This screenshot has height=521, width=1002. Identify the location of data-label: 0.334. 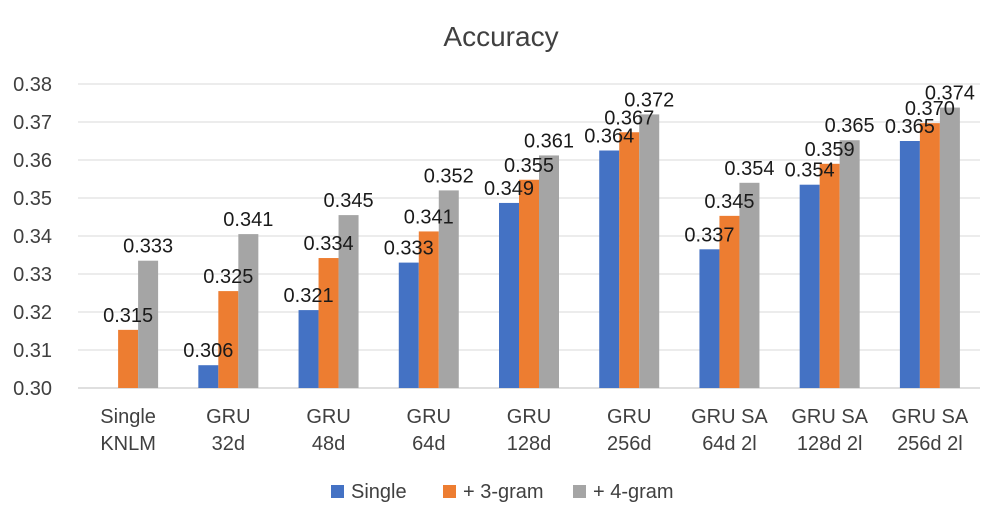
(329, 244).